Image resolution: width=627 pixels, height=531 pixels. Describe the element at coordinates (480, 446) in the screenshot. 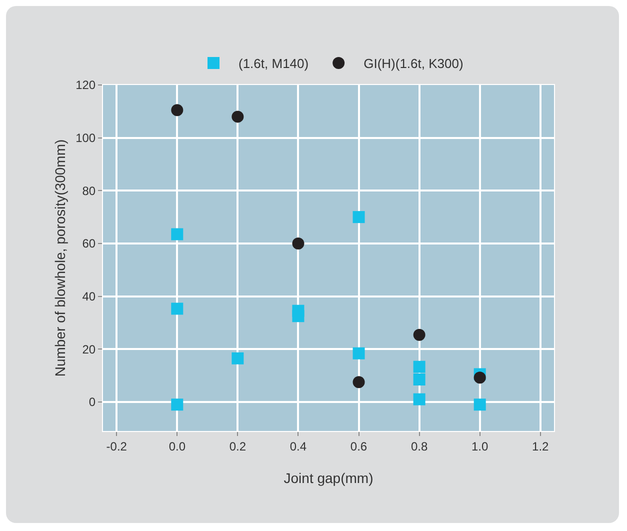

I see `x-tick-label: 1.0` at that location.